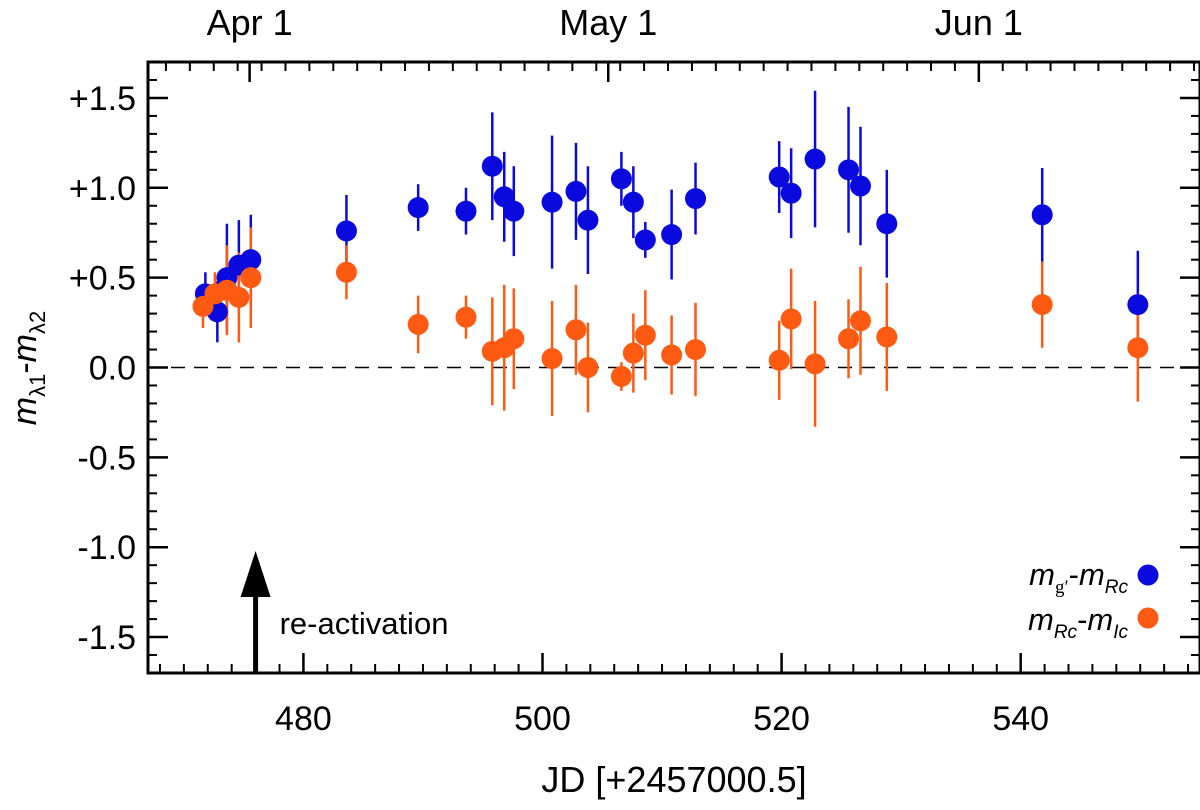  I want to click on y-tick-label: +0.5, so click(102, 279).